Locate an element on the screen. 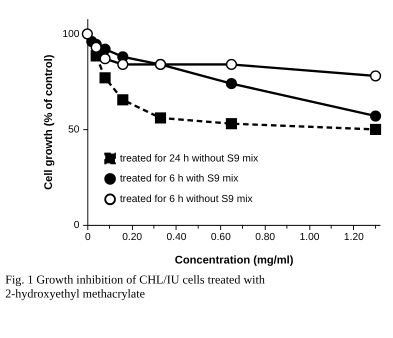 This screenshot has width=393, height=338. x-tick-label: 0.20 is located at coordinates (132, 238).